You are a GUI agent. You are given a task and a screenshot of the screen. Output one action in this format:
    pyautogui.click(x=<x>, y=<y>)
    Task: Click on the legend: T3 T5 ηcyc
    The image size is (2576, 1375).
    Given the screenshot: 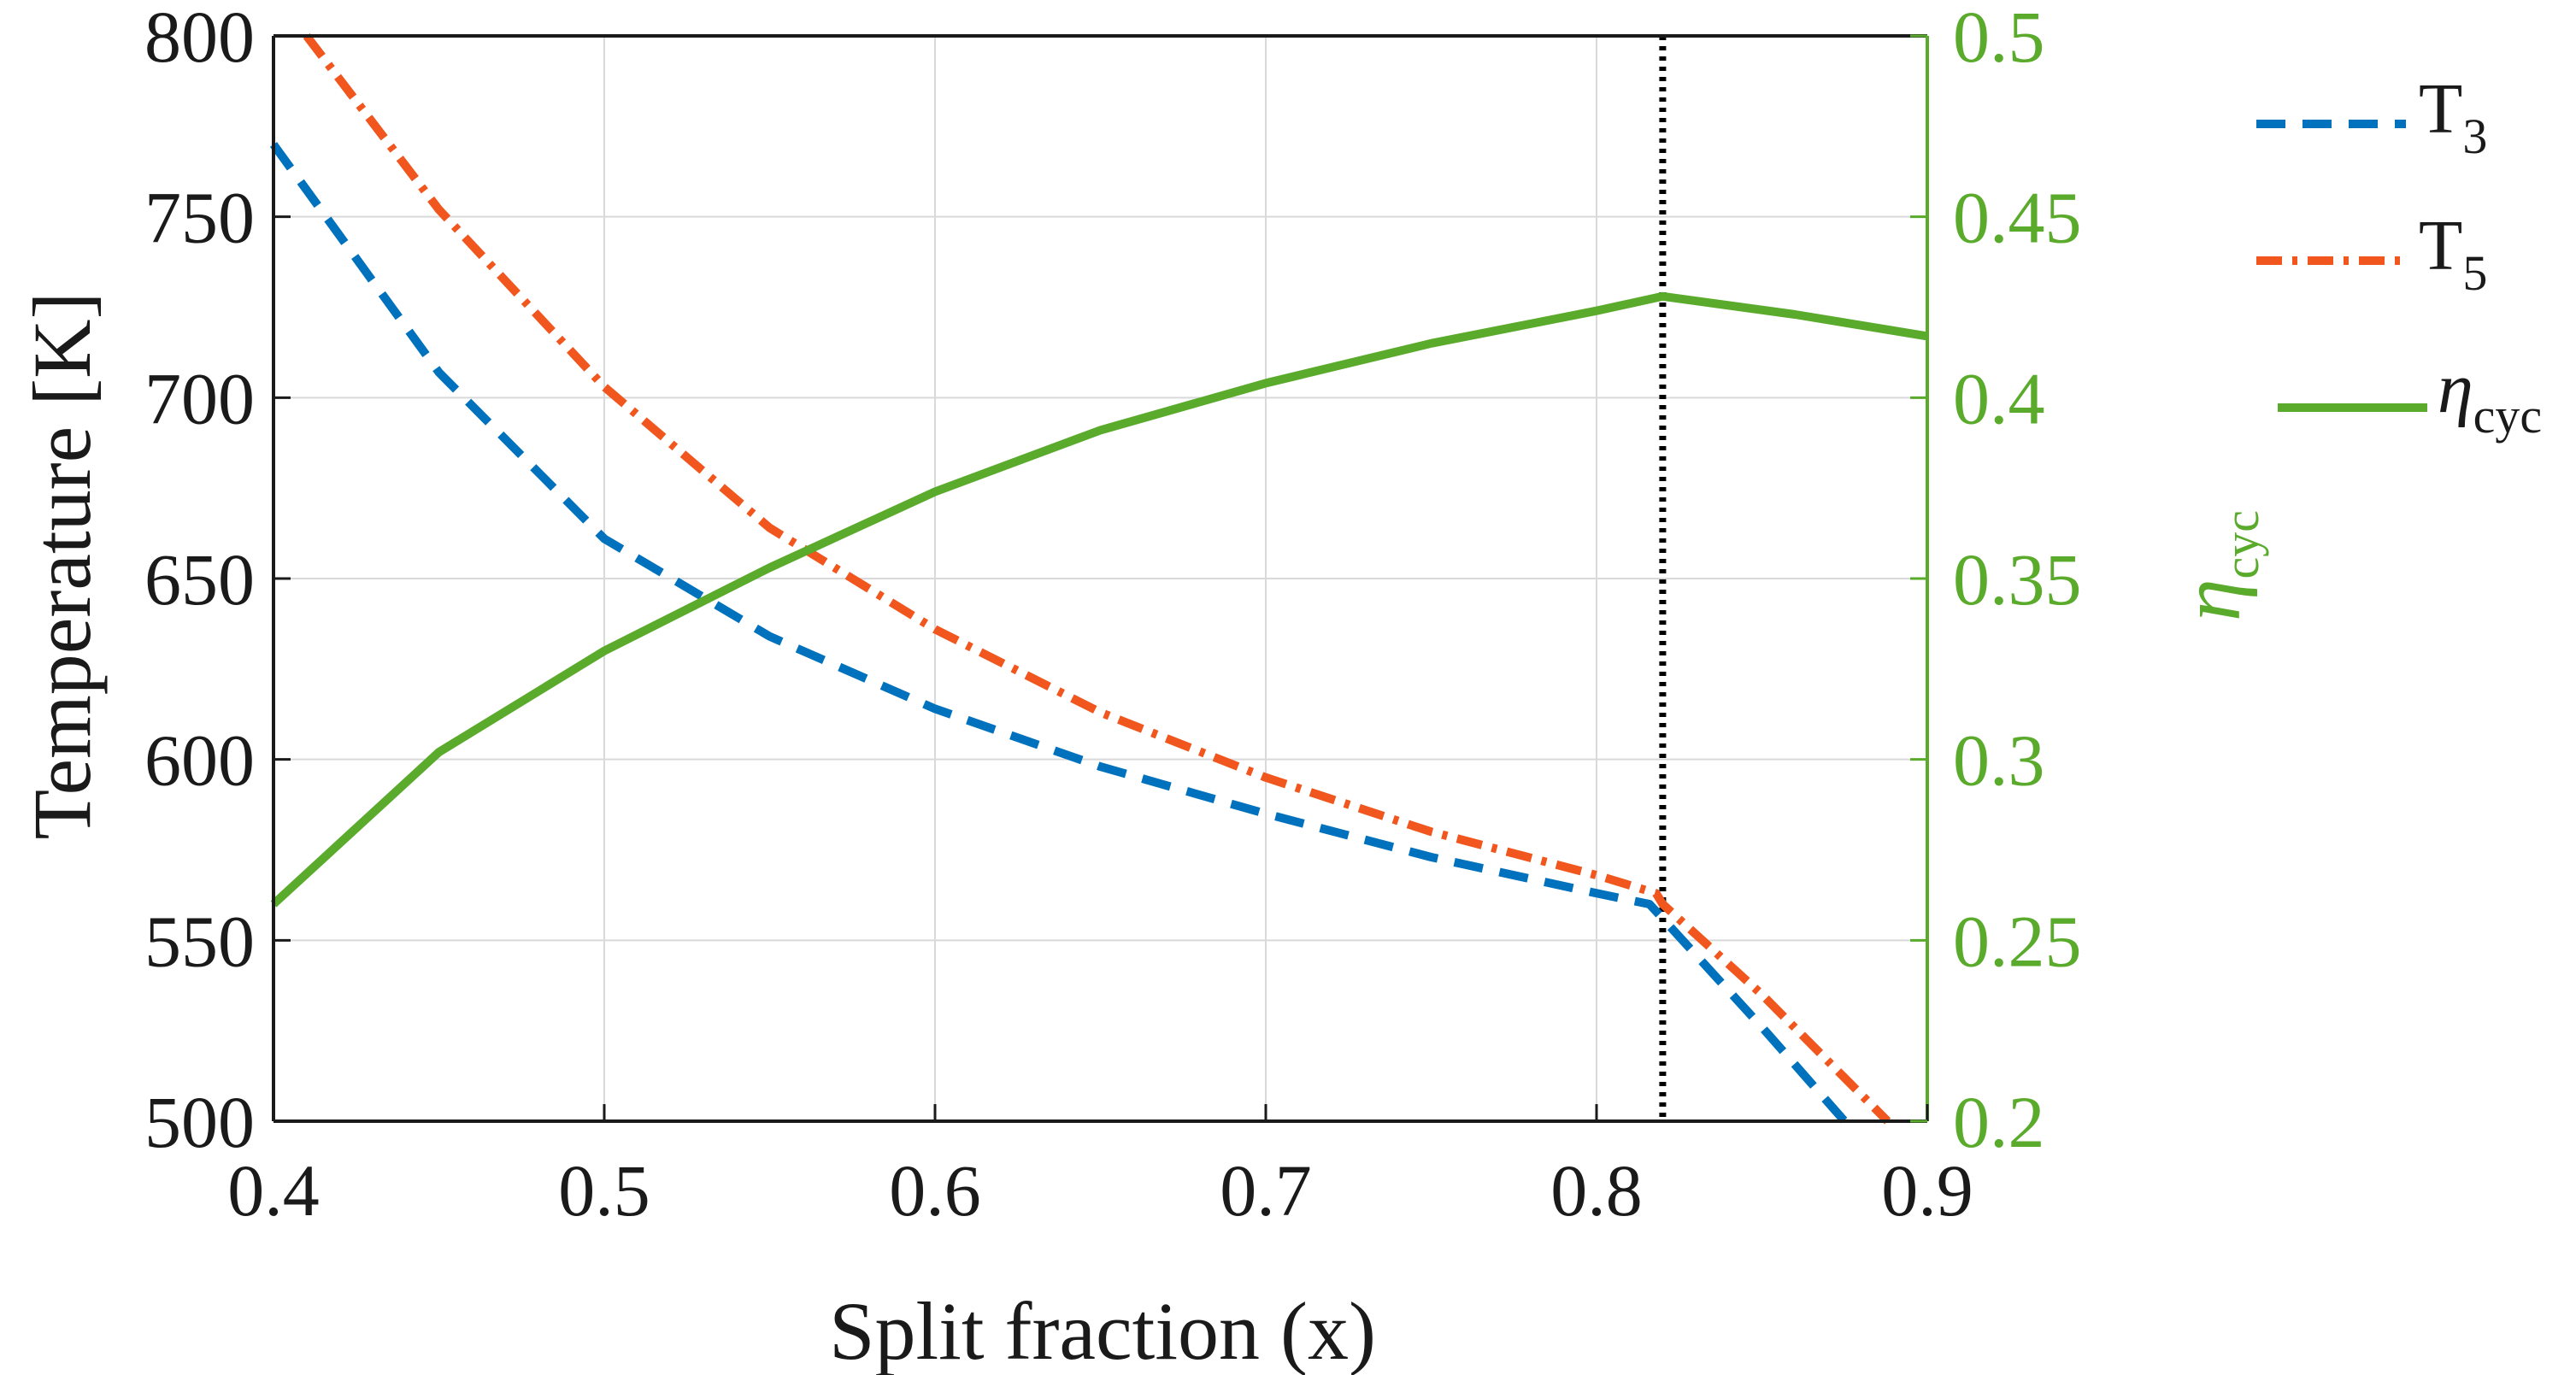 What is the action you would take?
    pyautogui.click(x=2399, y=256)
    